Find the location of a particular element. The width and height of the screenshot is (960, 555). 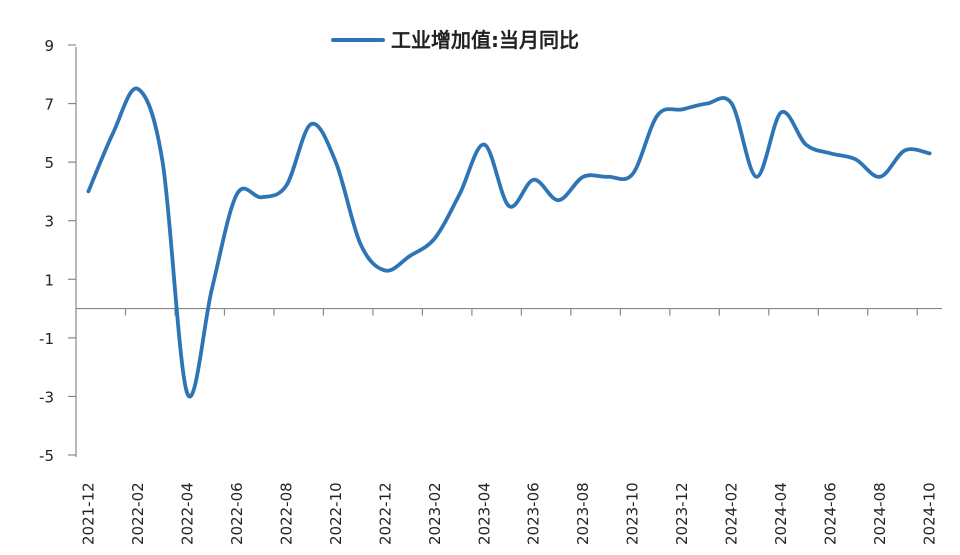

x-tick-label: 2023-08 is located at coordinates (583, 513).